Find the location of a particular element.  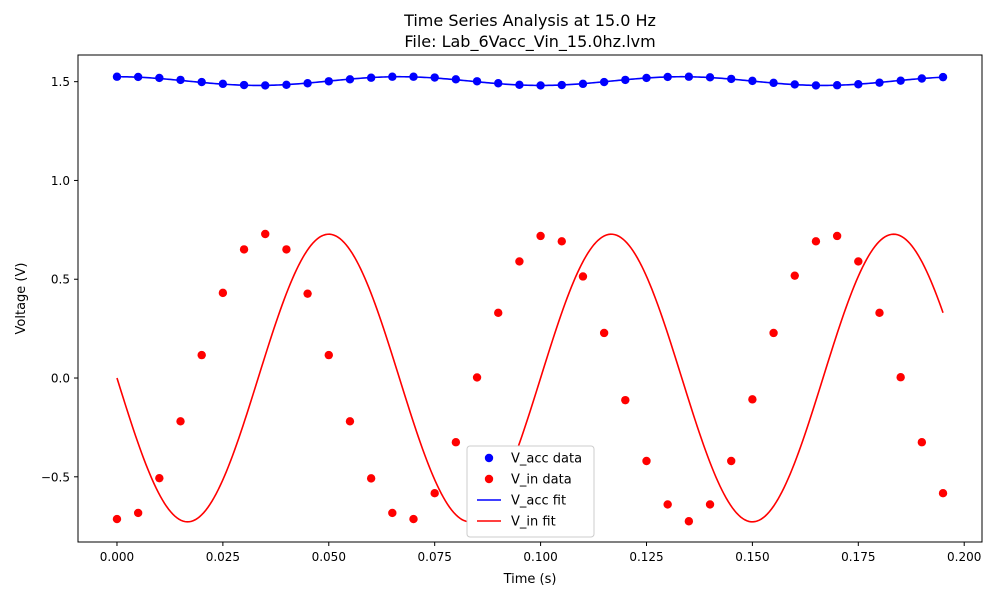

legend-box is located at coordinates (530, 491).